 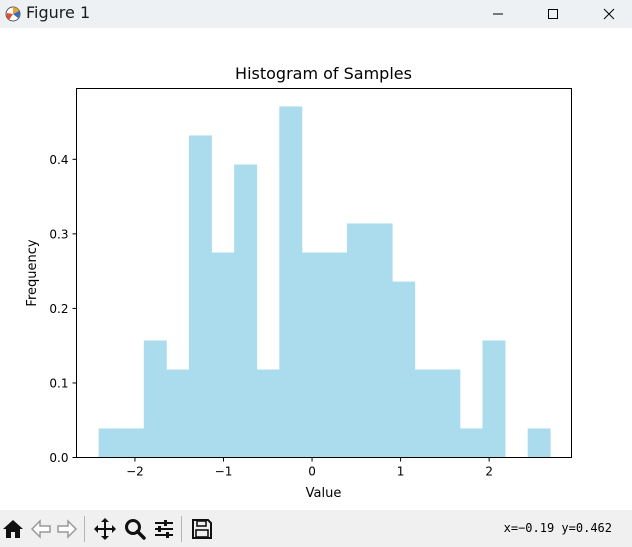 I want to click on navigation-toolbar: x=−0.19 y=0.462, so click(x=316, y=528).